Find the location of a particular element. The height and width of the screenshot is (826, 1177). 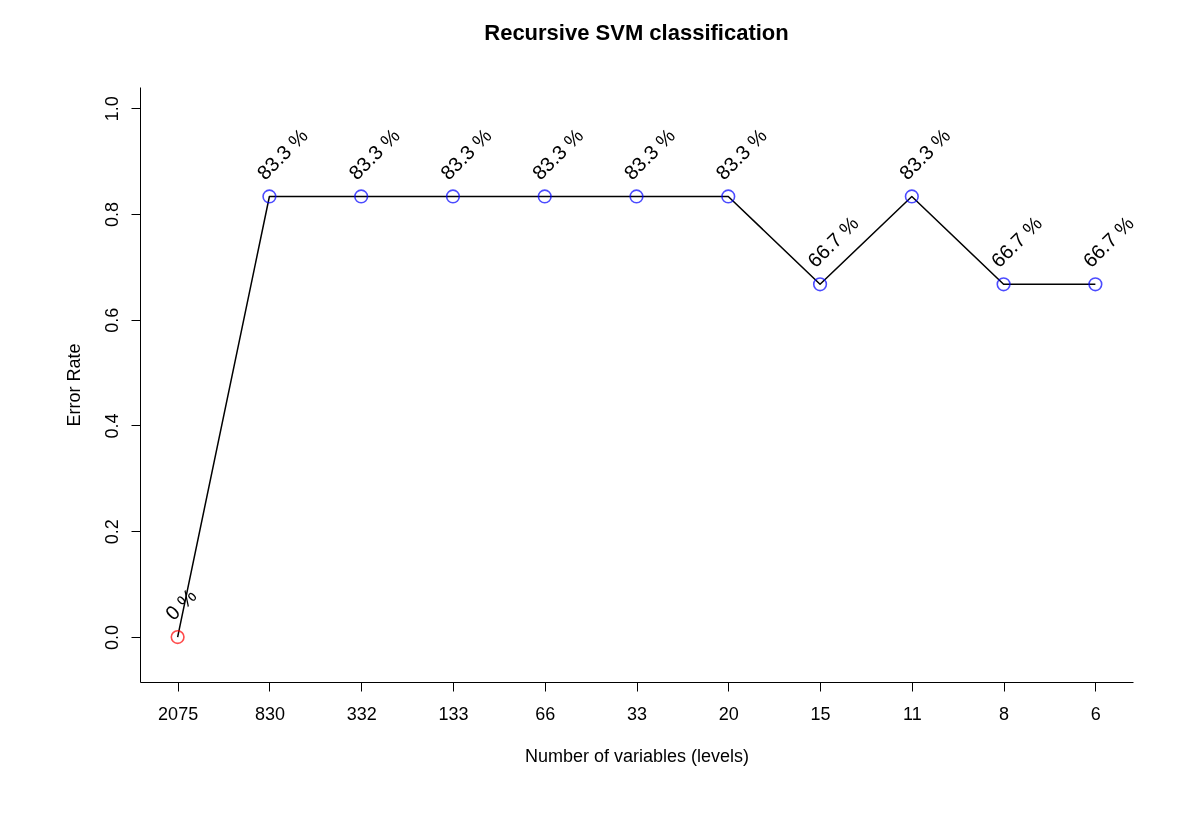

y-tick-label: 0.2 is located at coordinates (111, 532).